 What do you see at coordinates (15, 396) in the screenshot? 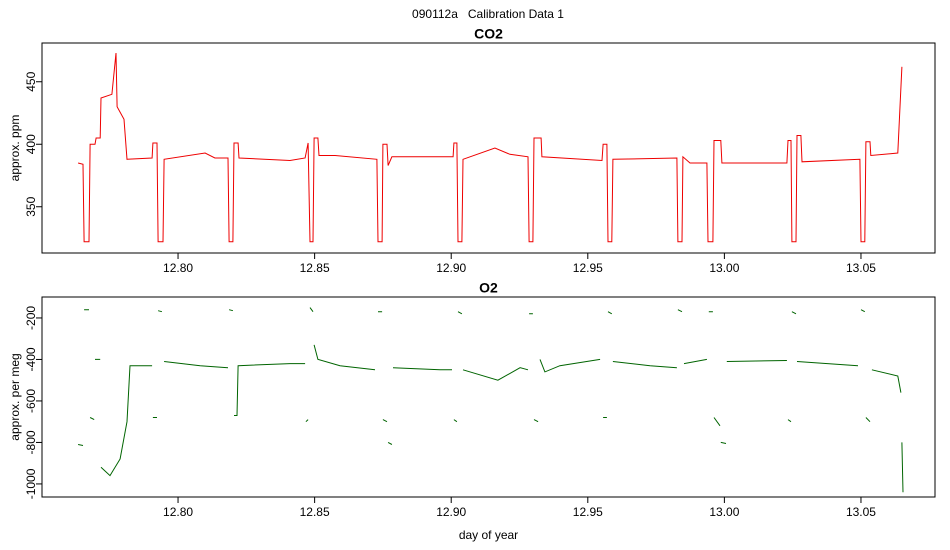
I see `y-axis-label: approx. per meg` at bounding box center [15, 396].